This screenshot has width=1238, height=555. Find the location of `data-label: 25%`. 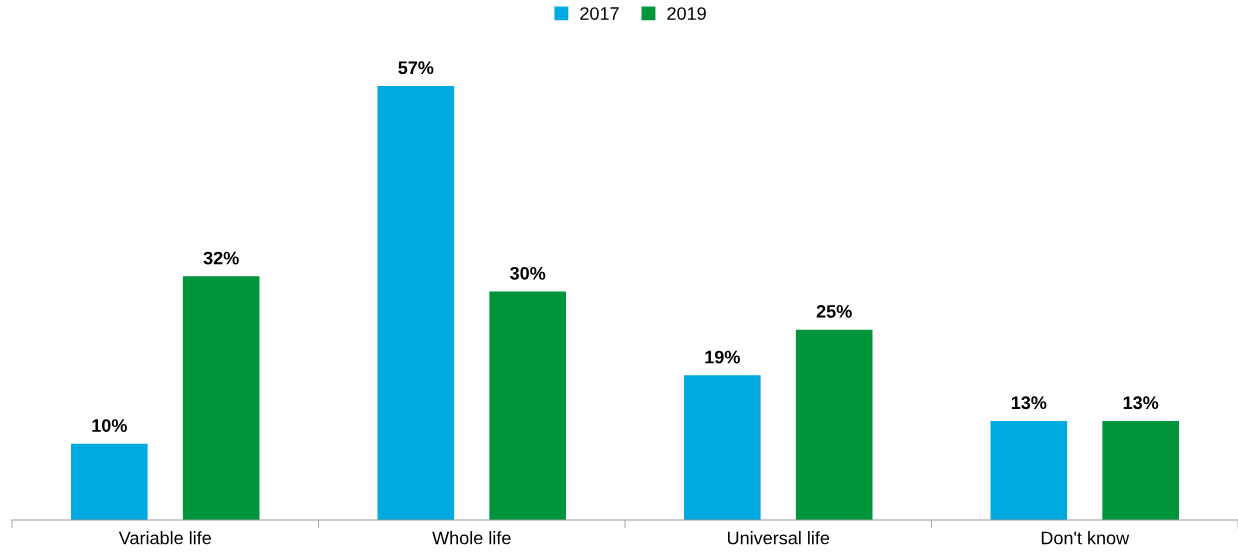

data-label: 25% is located at coordinates (834, 311).